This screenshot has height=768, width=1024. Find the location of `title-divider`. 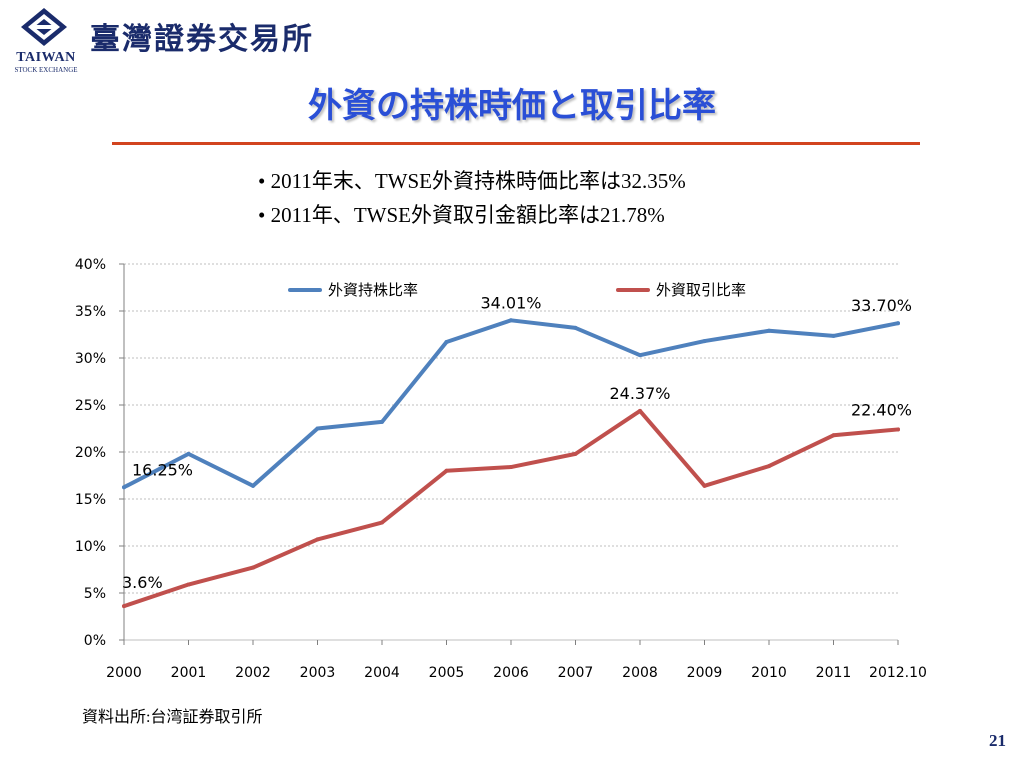

title-divider is located at coordinates (516, 143).